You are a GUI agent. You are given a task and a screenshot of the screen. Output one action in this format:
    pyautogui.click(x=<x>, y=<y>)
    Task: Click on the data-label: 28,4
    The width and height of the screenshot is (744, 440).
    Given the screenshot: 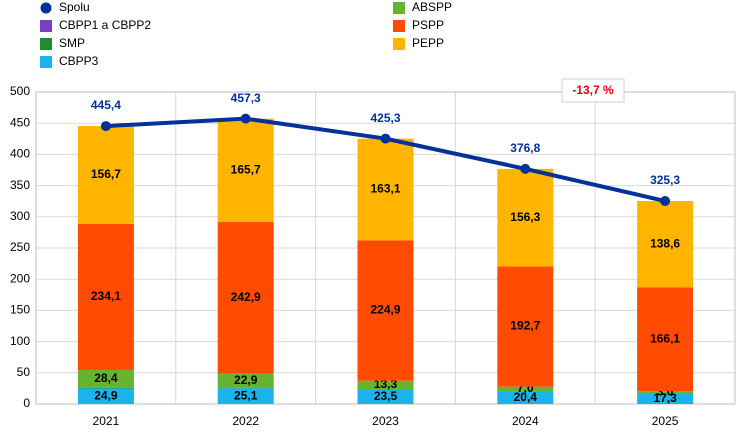 What is the action you would take?
    pyautogui.click(x=106, y=378)
    